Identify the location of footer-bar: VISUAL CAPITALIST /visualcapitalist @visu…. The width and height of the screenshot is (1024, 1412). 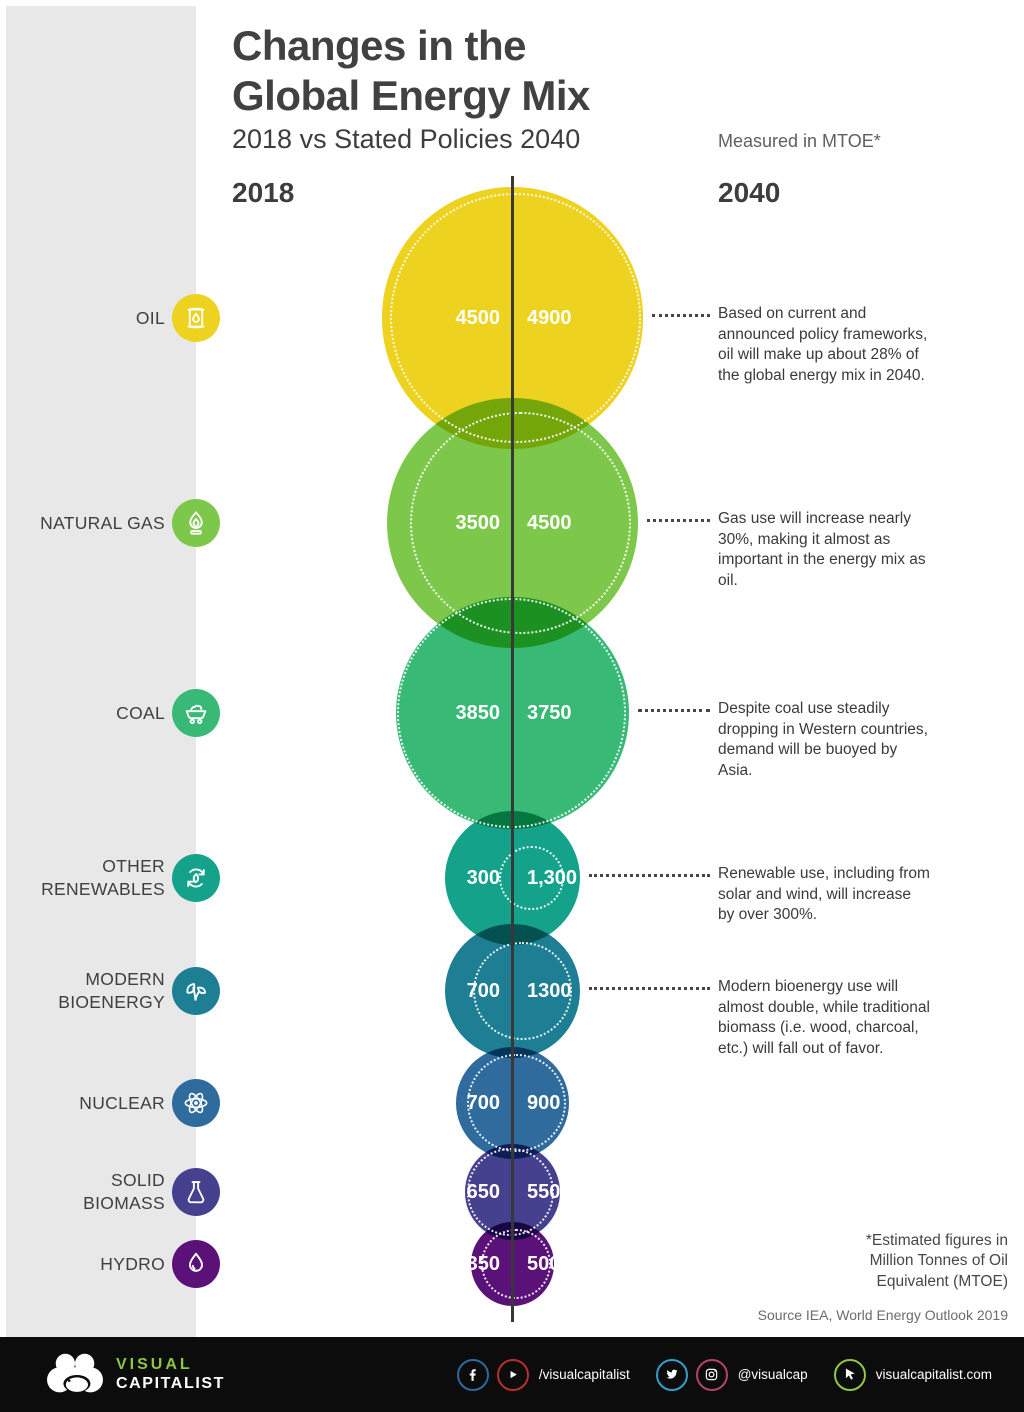
(512, 1374).